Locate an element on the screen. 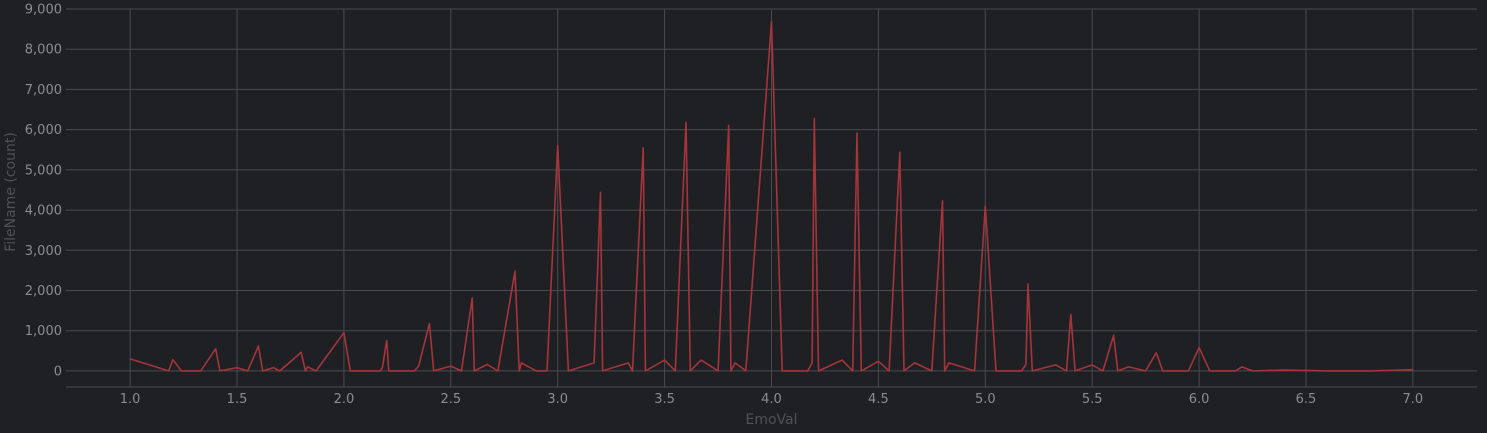 This screenshot has height=433, width=1487. x-tick-label: 1.0 is located at coordinates (130, 399).